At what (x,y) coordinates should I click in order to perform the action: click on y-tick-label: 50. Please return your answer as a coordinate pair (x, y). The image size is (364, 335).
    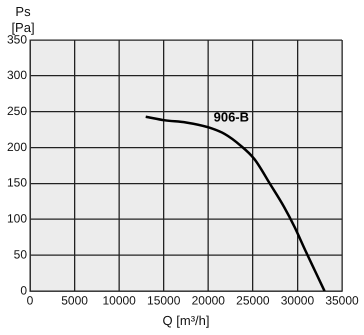
    Looking at the image, I should click on (21, 254).